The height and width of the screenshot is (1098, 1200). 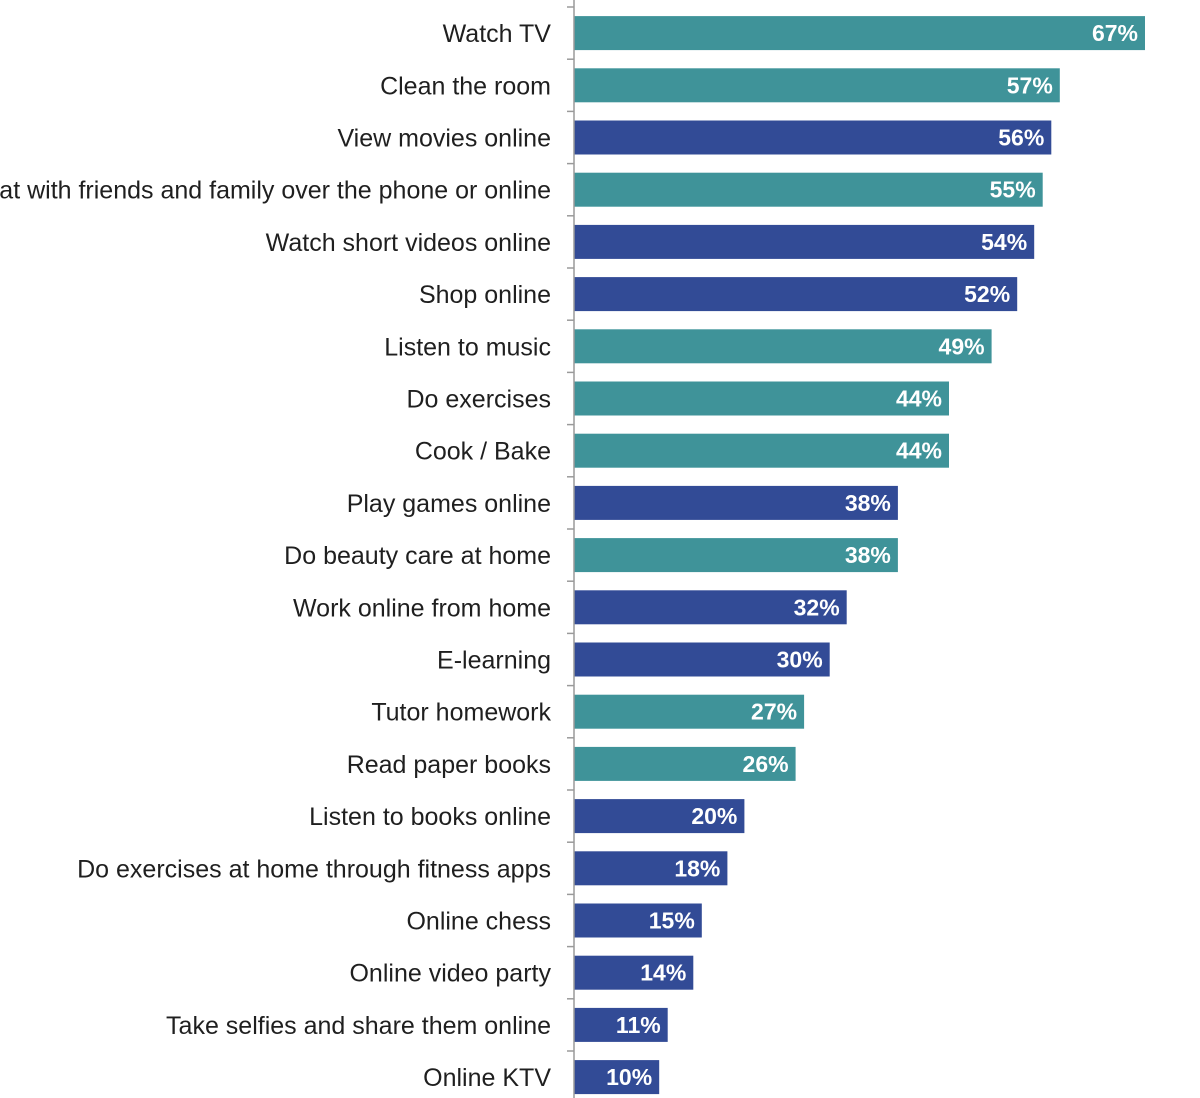 What do you see at coordinates (485, 295) in the screenshot?
I see `category-label-6: Shop online` at bounding box center [485, 295].